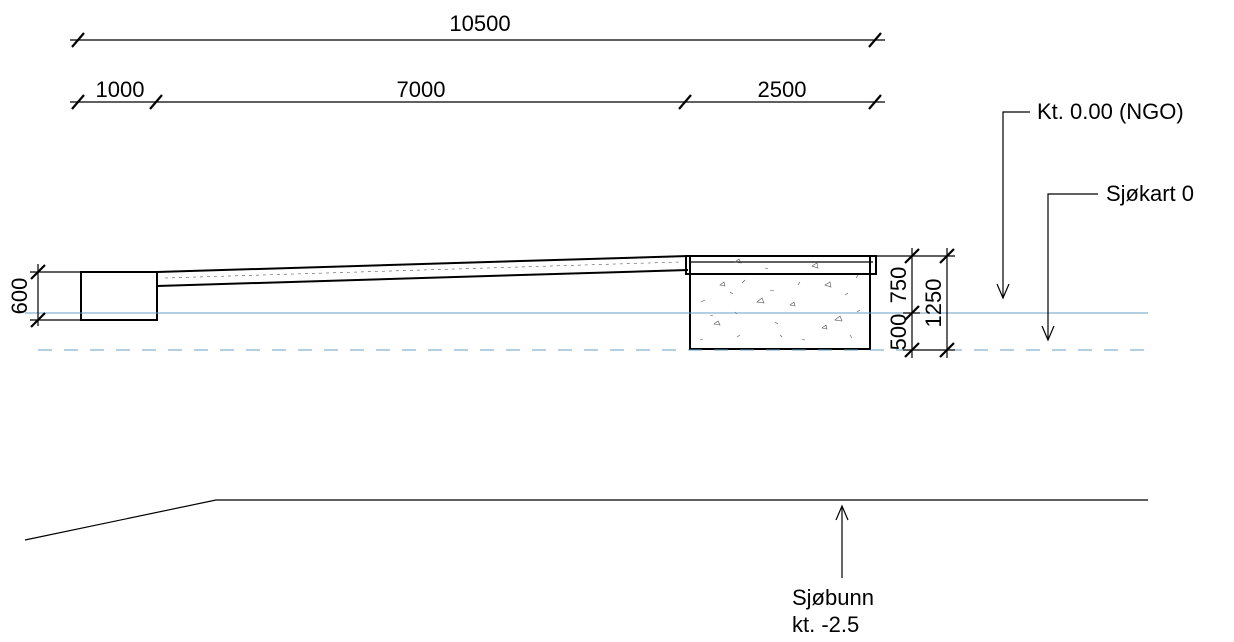 The image size is (1234, 642). What do you see at coordinates (825, 624) in the screenshot?
I see `level-seabed-label-line2: kt. -2.5` at bounding box center [825, 624].